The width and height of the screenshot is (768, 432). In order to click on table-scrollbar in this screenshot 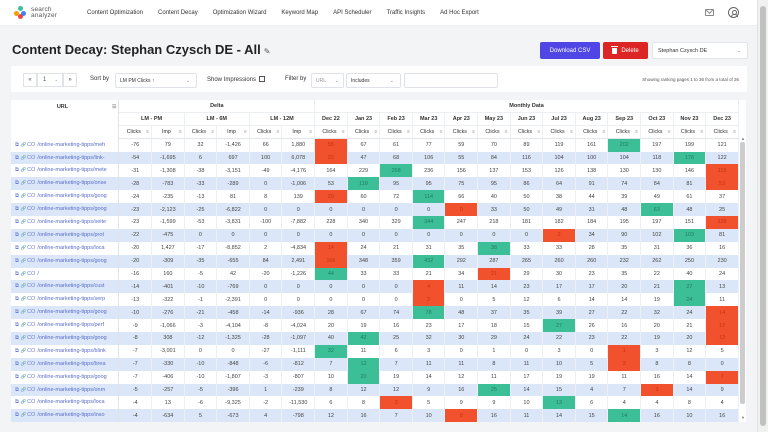, I will do `click(742, 273)`.